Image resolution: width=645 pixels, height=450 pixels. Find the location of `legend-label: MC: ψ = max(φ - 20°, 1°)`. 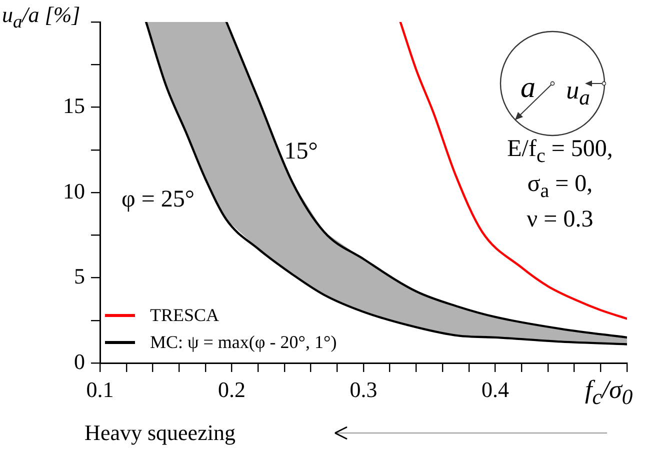

legend-label: MC: ψ = max(φ - 20°, 1°) is located at coordinates (243, 342).